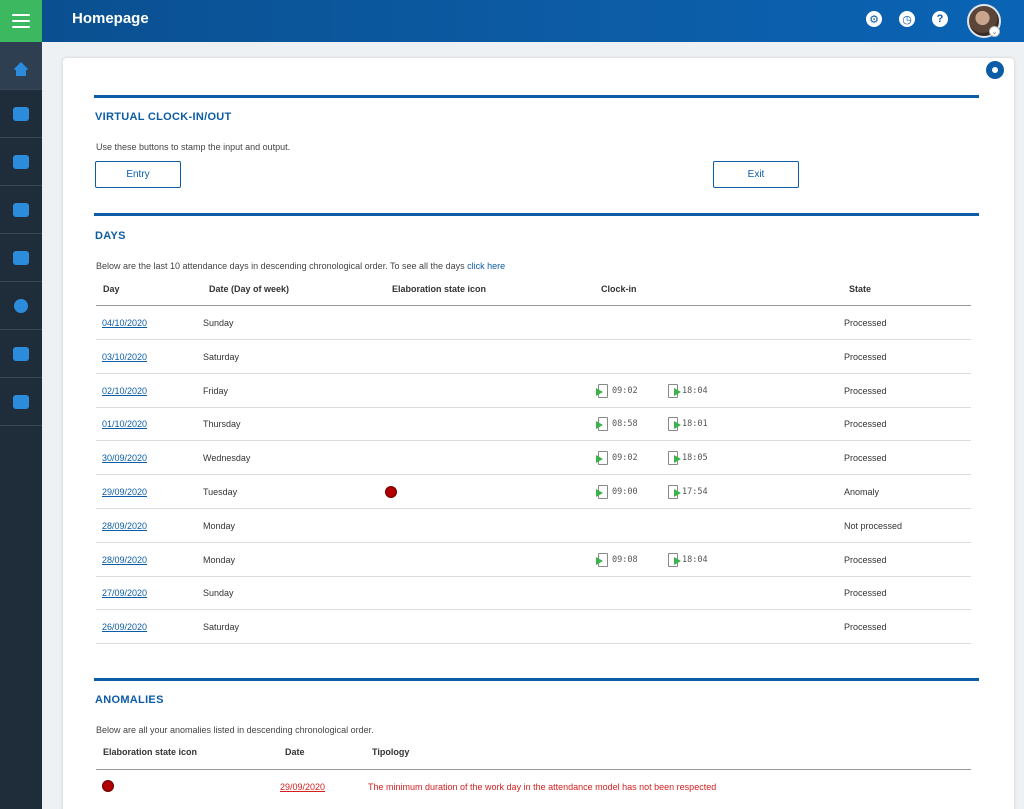 This screenshot has height=809, width=1024. What do you see at coordinates (163, 117) in the screenshot?
I see `clock-section-title: VIRTUAL CLOCK-IN/OUT` at bounding box center [163, 117].